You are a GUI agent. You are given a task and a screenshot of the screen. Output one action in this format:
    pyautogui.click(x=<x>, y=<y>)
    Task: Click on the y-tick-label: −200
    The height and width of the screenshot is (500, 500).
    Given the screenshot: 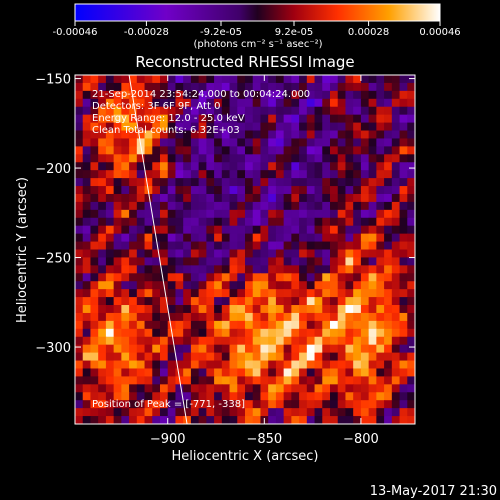 What is the action you would take?
    pyautogui.click(x=53, y=169)
    